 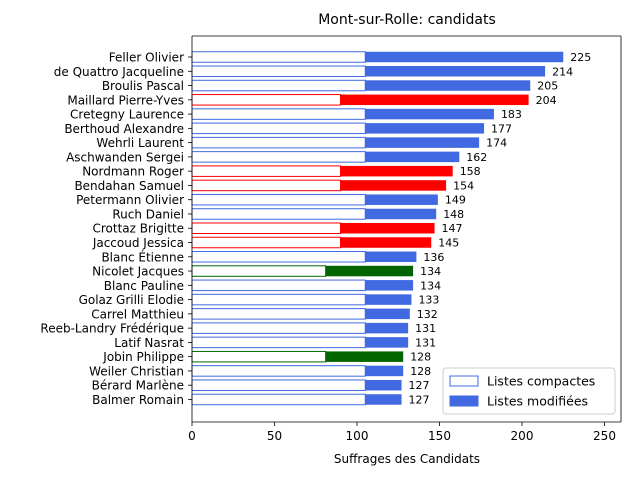 I want to click on y-tick-label: Blanc Étienne, so click(x=142, y=256).